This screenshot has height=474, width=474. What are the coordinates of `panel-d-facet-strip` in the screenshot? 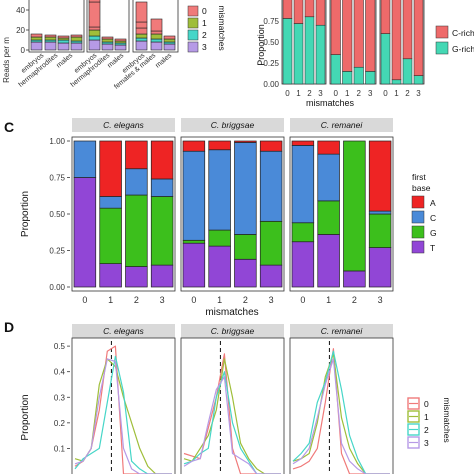 It's located at (341, 331).